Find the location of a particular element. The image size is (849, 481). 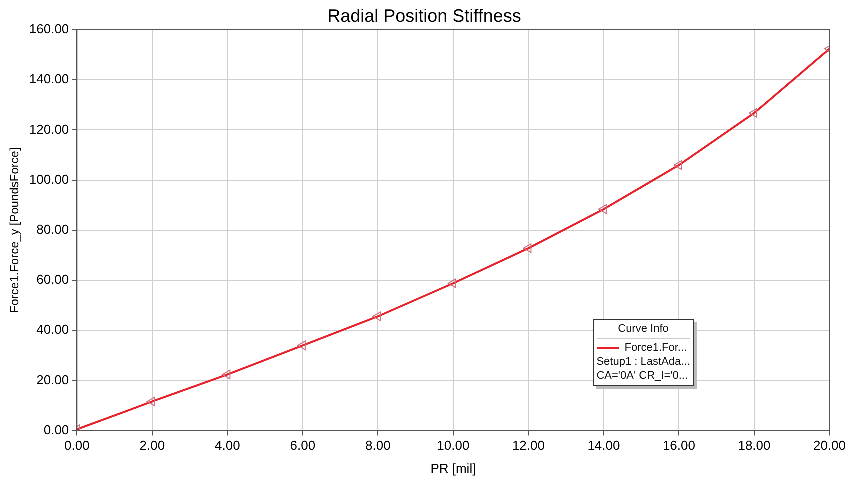

legend-title: Curve Info is located at coordinates (643, 329).